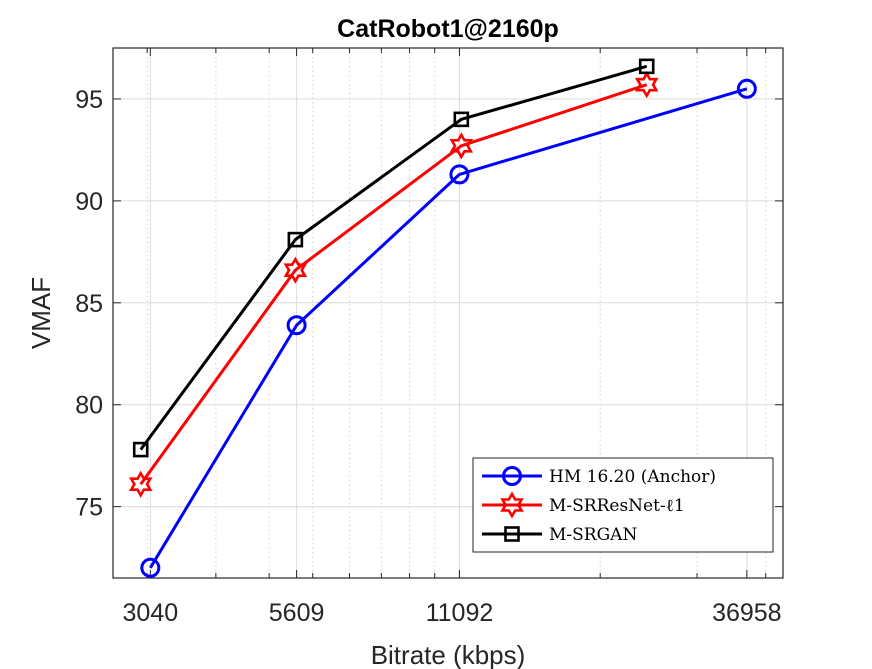  I want to click on legend-label-hm-16-20-anchor: HM 16.20 (Anchor), so click(632, 477).